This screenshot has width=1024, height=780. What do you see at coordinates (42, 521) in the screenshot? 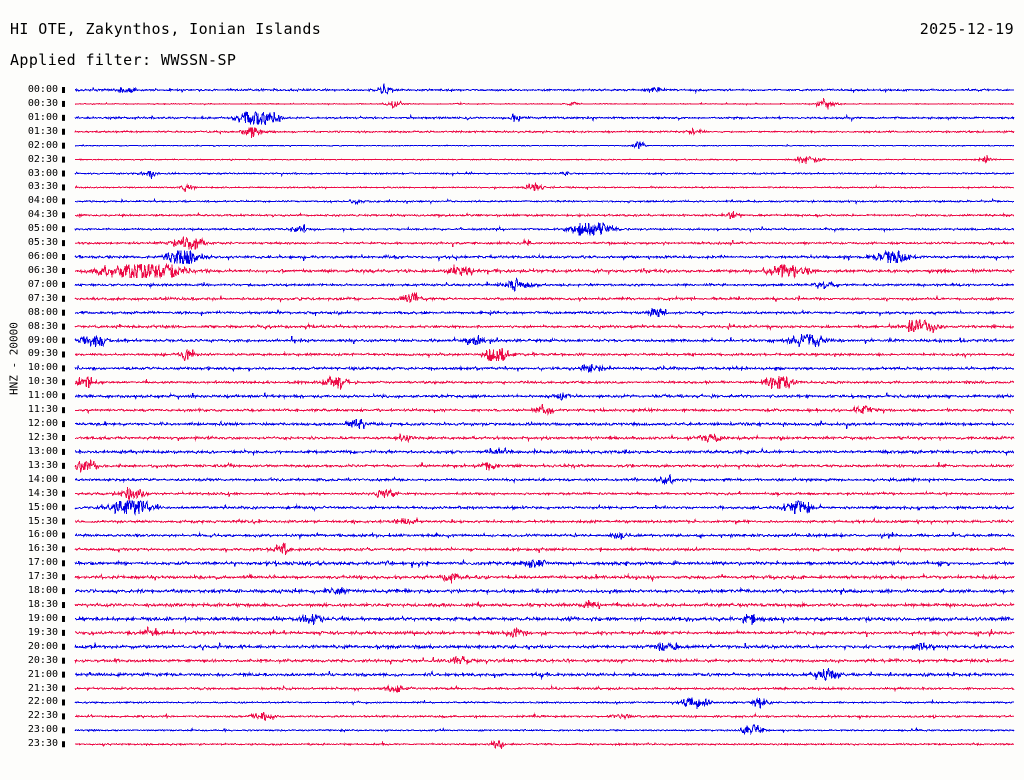
I see `row-time-label: 15:30` at bounding box center [42, 521].